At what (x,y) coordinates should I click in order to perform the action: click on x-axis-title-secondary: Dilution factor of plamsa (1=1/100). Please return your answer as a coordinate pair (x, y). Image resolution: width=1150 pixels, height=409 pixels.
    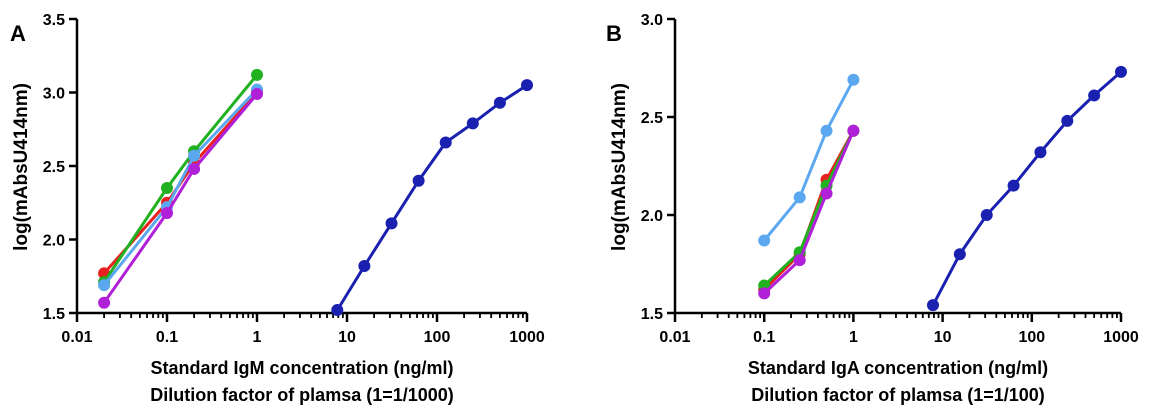
    Looking at the image, I should click on (898, 395).